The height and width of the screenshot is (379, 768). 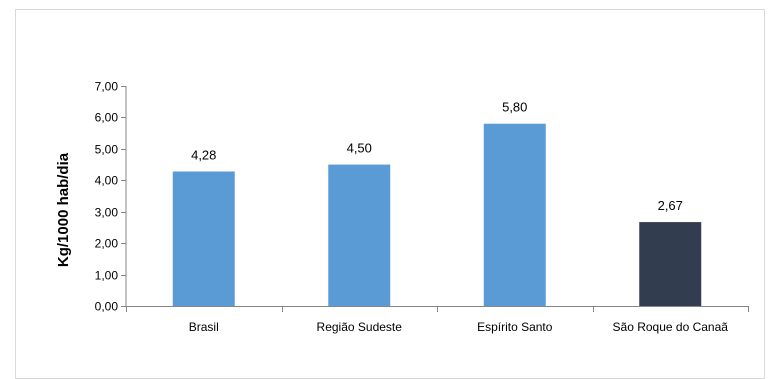 What do you see at coordinates (63, 209) in the screenshot?
I see `y-axis-title: Kg/1000 hab/dia` at bounding box center [63, 209].